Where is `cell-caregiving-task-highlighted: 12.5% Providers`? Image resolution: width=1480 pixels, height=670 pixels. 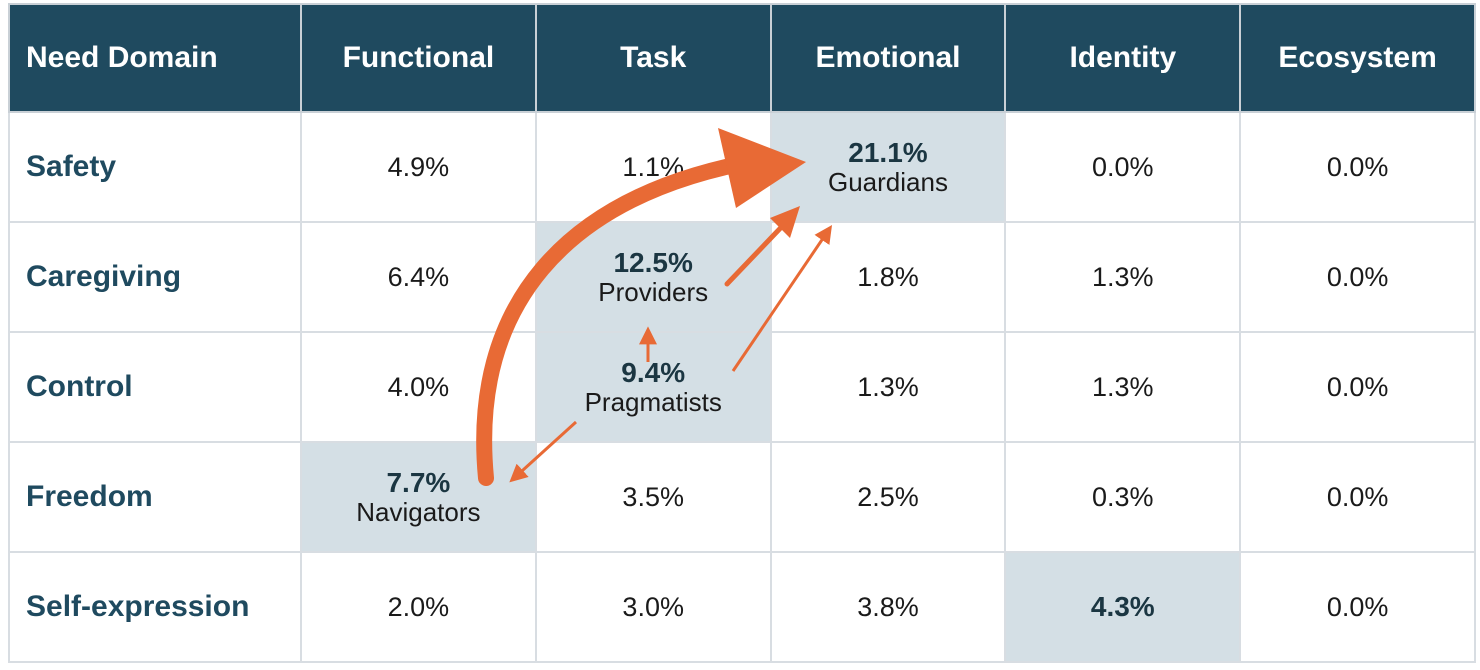 cell-caregiving-task-highlighted: 12.5% Providers is located at coordinates (653, 277).